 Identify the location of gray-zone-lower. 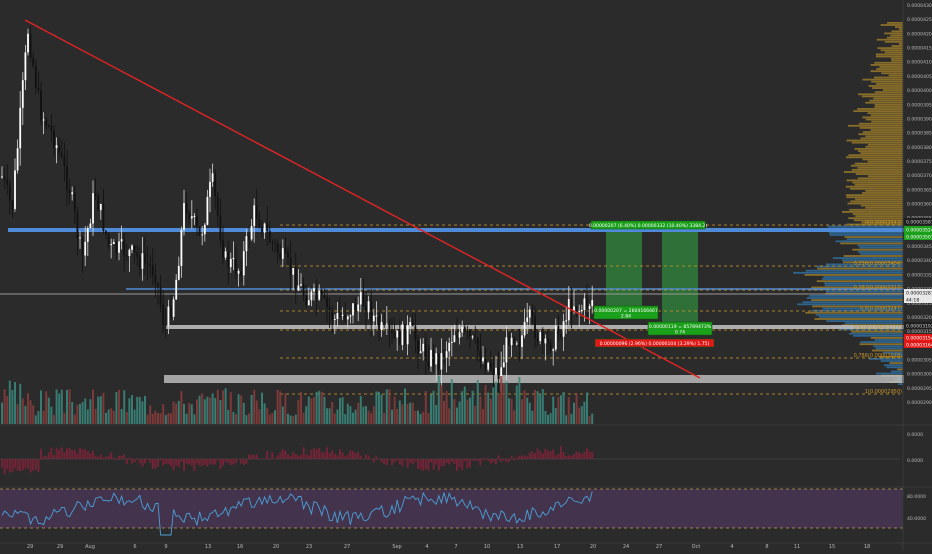
(534, 379).